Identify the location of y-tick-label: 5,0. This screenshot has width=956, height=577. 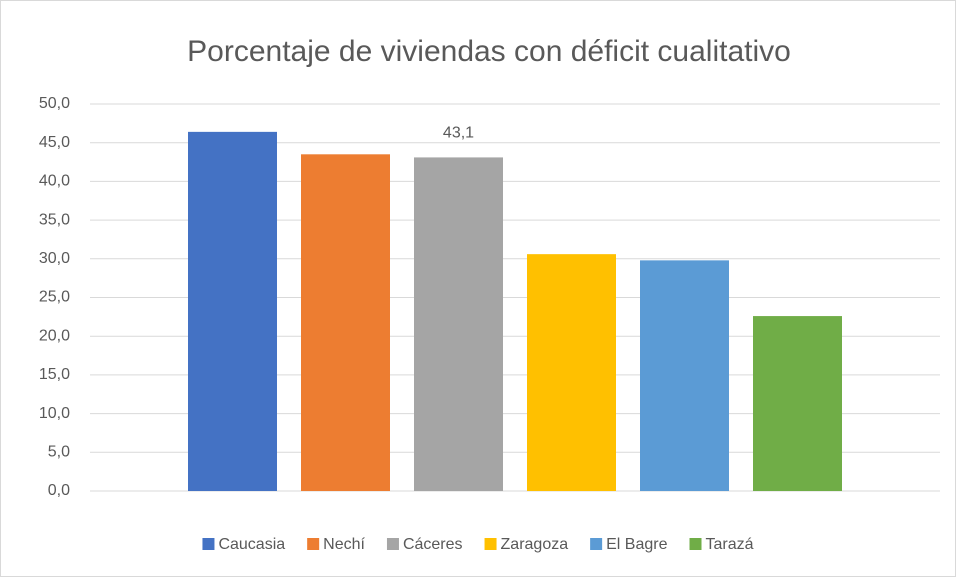
(59, 452).